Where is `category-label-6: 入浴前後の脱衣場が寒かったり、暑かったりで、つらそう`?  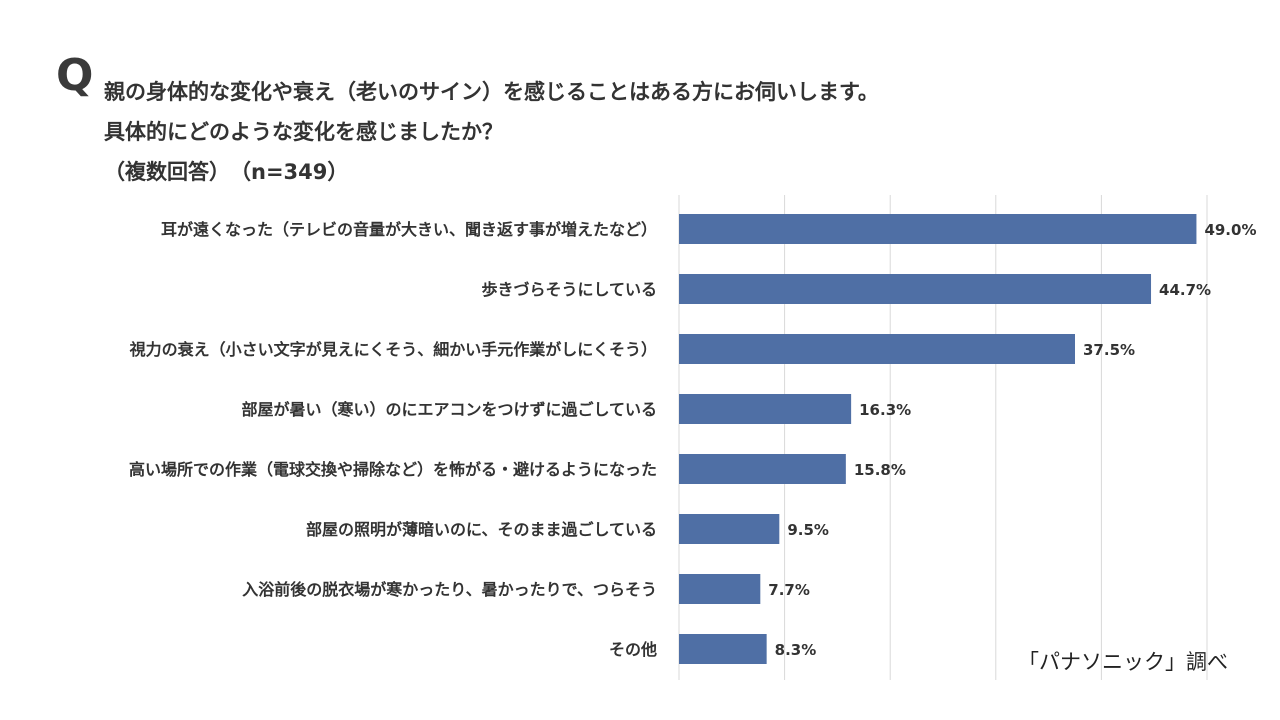
category-label-6: 入浴前後の脱衣場が寒かったり、暑かったりで、つらそう is located at coordinates (449, 589).